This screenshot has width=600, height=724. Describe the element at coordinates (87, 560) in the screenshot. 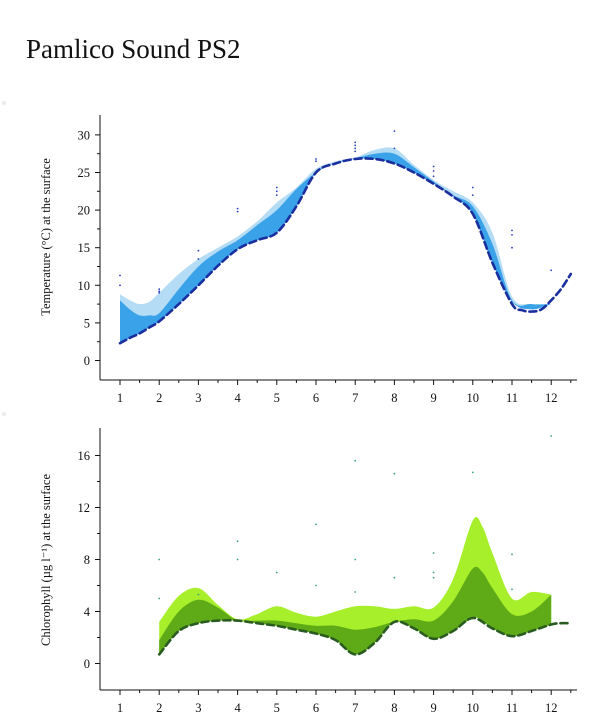

I see `y-tick-label: 8` at that location.